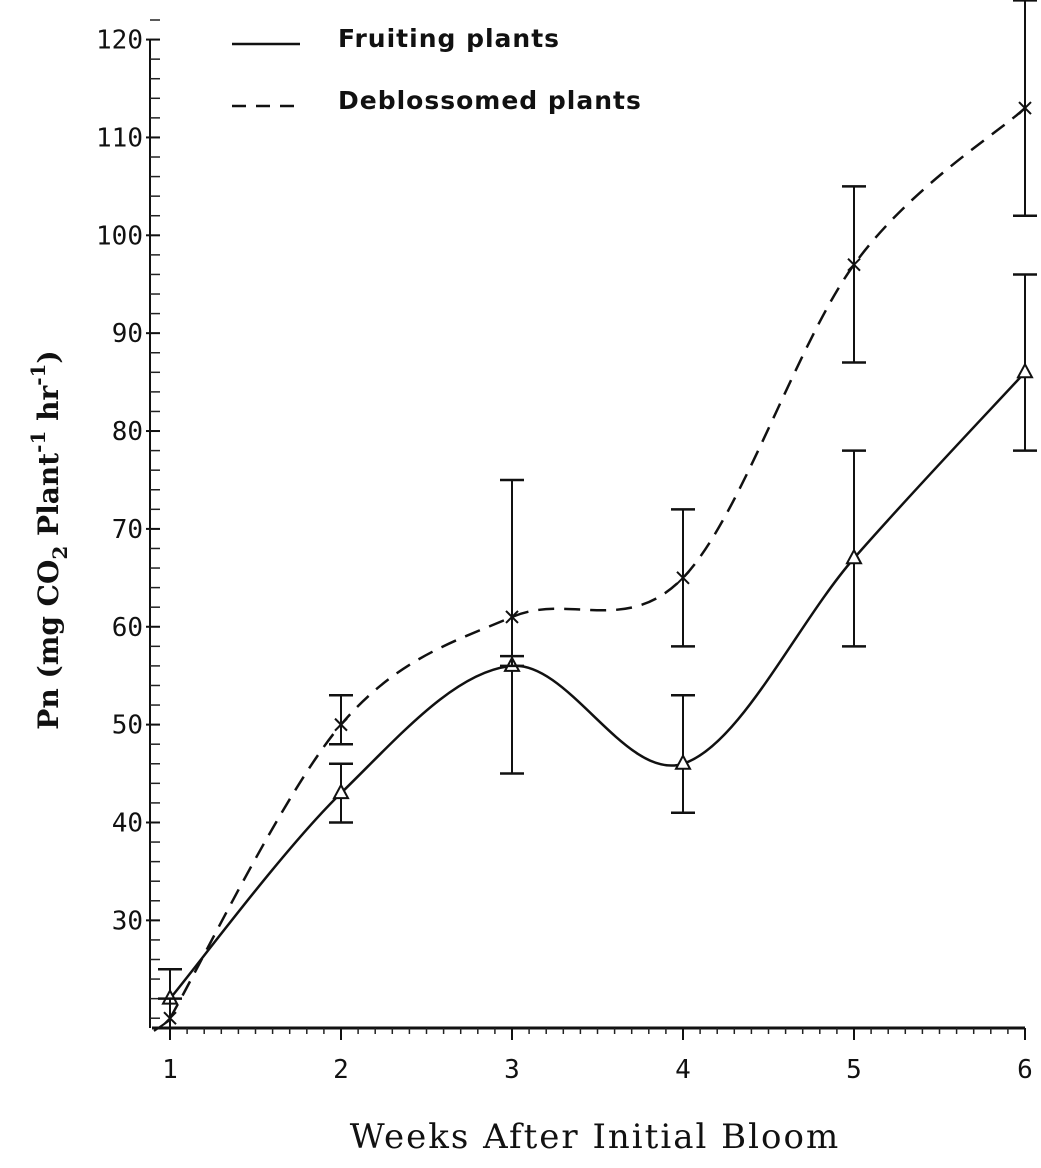 The image size is (1041, 1168). What do you see at coordinates (512, 1070) in the screenshot?
I see `x-tick-label: 3` at bounding box center [512, 1070].